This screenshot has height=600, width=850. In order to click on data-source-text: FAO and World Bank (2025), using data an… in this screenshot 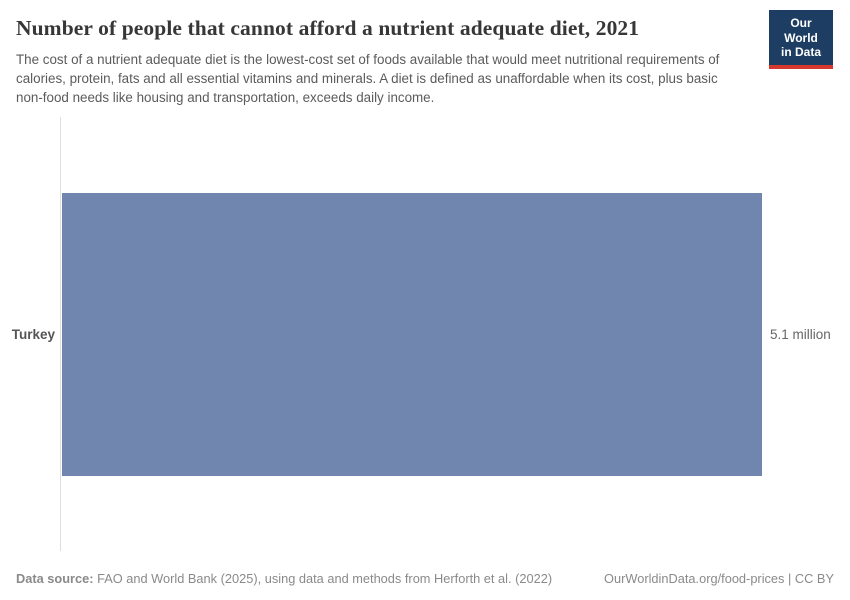, I will do `click(325, 578)`.